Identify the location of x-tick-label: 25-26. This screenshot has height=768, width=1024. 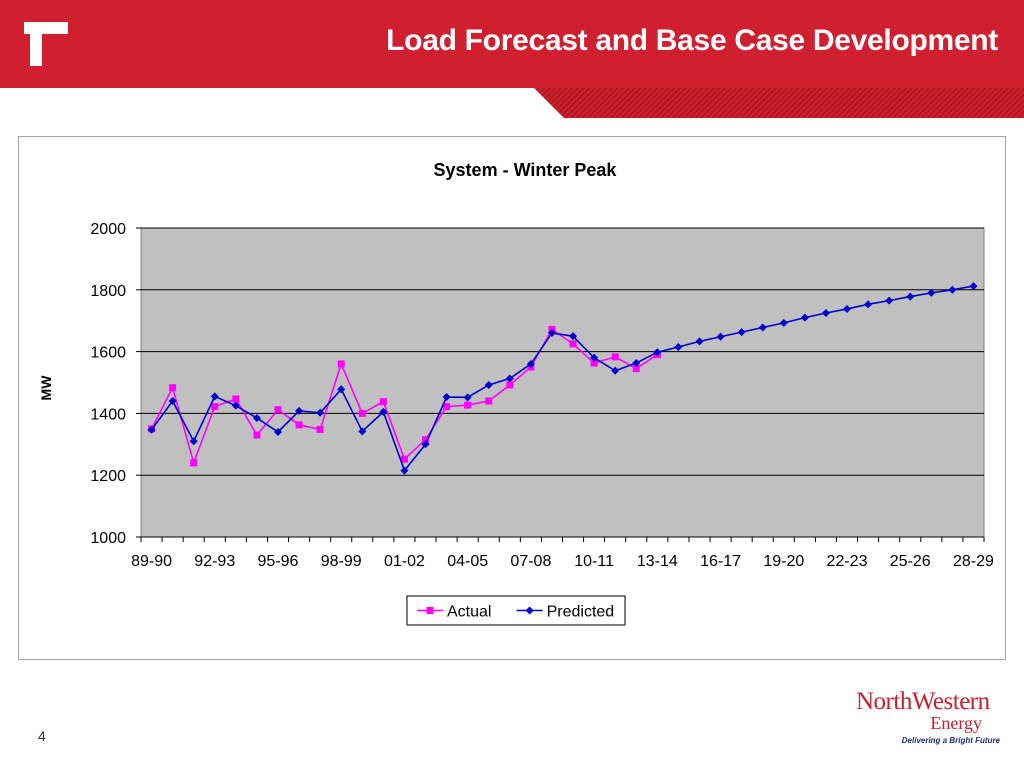
(910, 561).